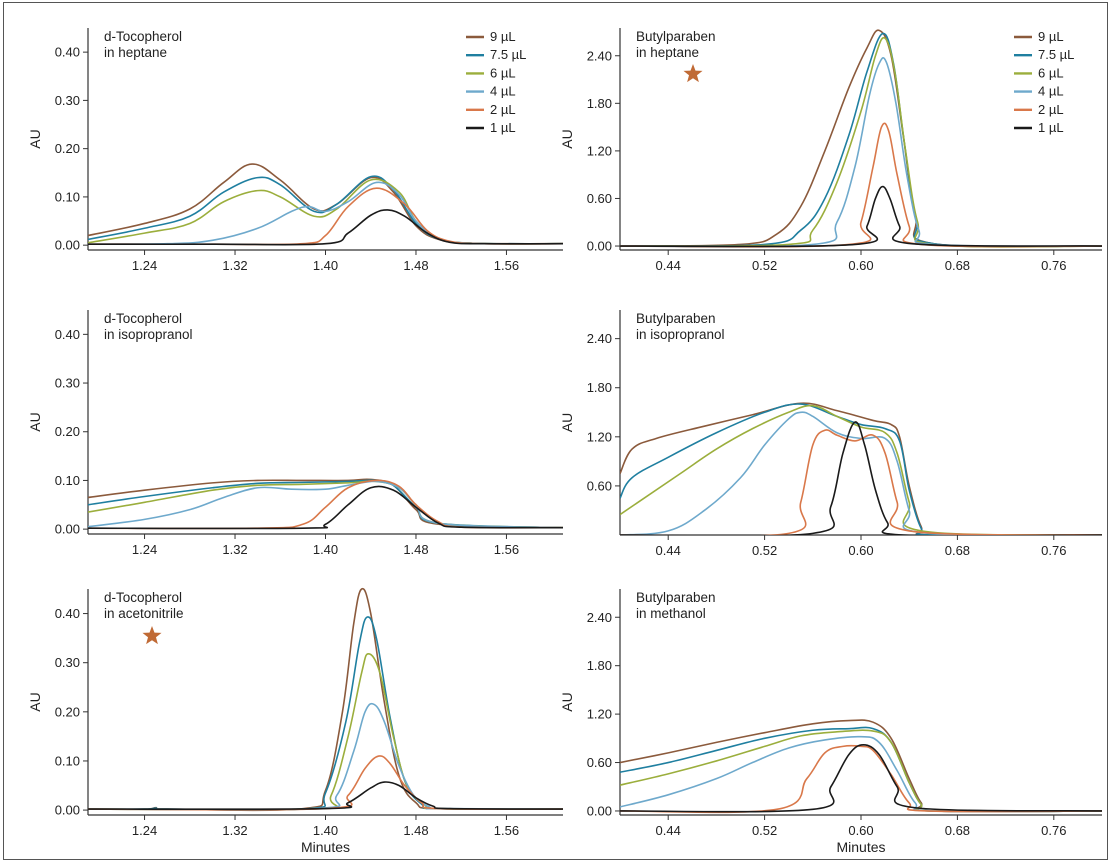 This screenshot has height=865, width=1113. I want to click on panel-title-line: in methanol, so click(671, 613).